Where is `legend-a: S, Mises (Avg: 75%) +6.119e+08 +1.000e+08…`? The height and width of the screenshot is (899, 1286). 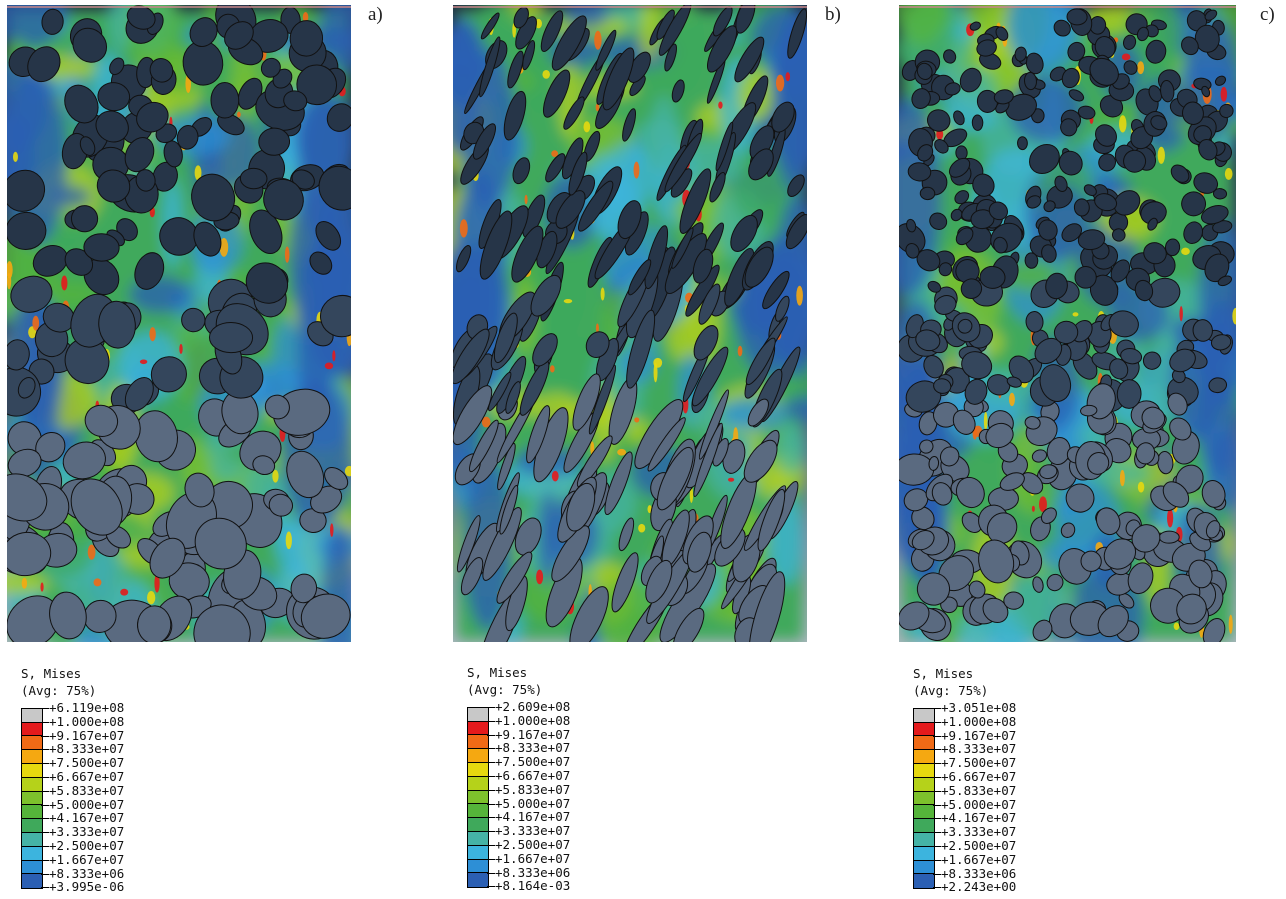
legend-a: S, Mises (Avg: 75%) +6.119e+08 +1.000e+08… is located at coordinates (72, 779).